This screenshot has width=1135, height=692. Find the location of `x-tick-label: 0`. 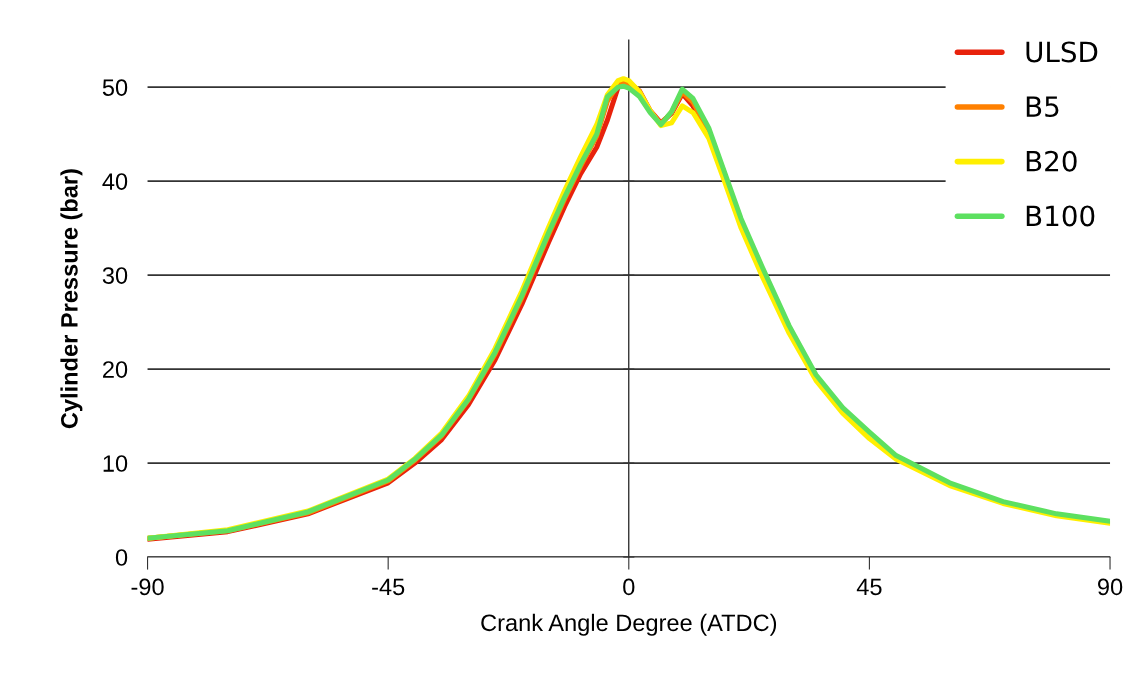

x-tick-label: 0 is located at coordinates (629, 587).